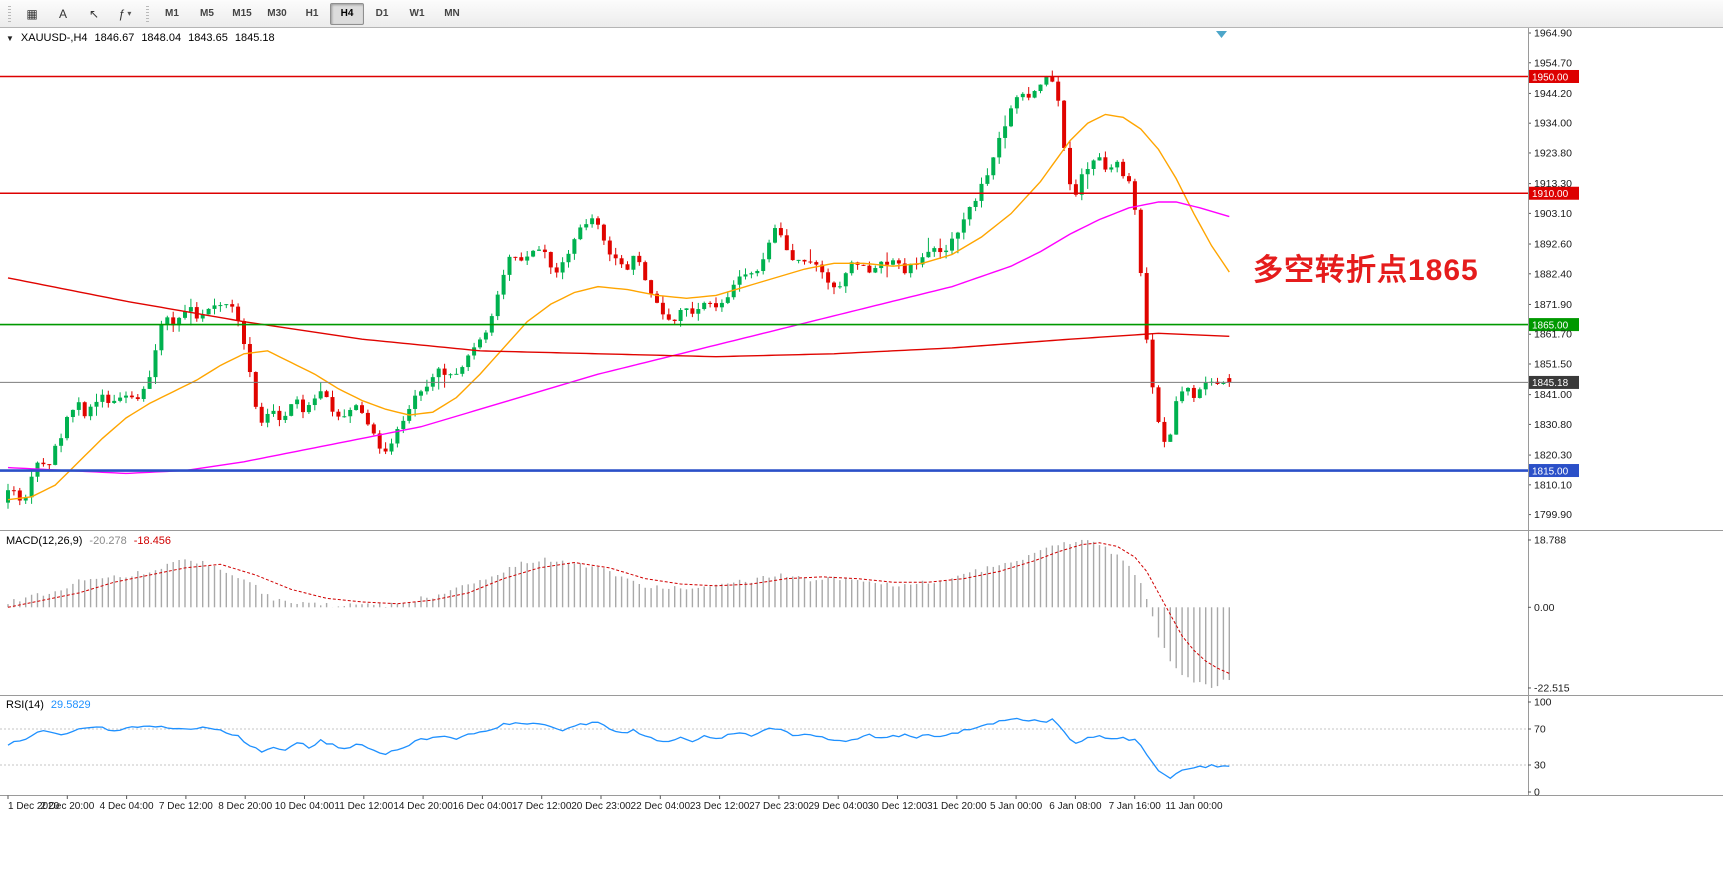  Describe the element at coordinates (1553, 274) in the screenshot. I see `price-axis-label: 1882.40` at that location.